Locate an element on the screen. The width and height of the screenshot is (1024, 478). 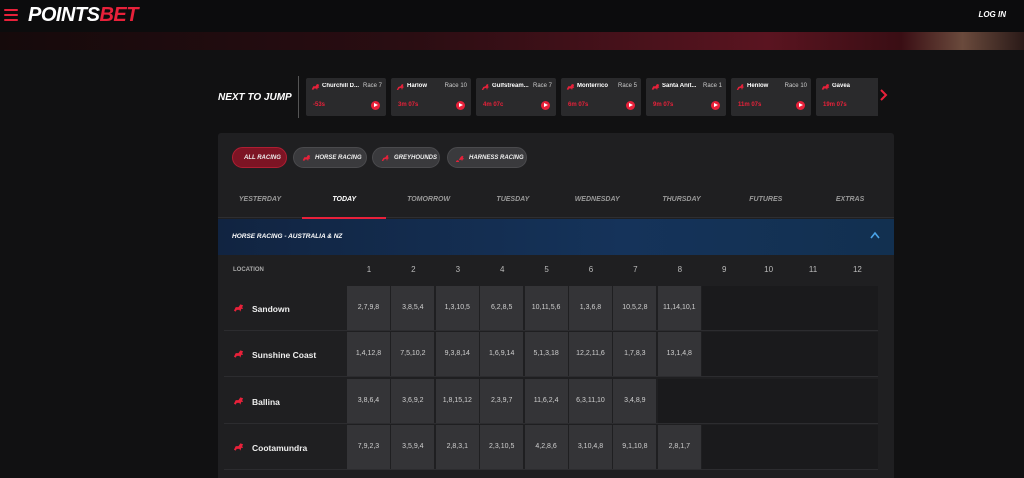
race-result-cell: 9,1,10,8 is located at coordinates (635, 446).